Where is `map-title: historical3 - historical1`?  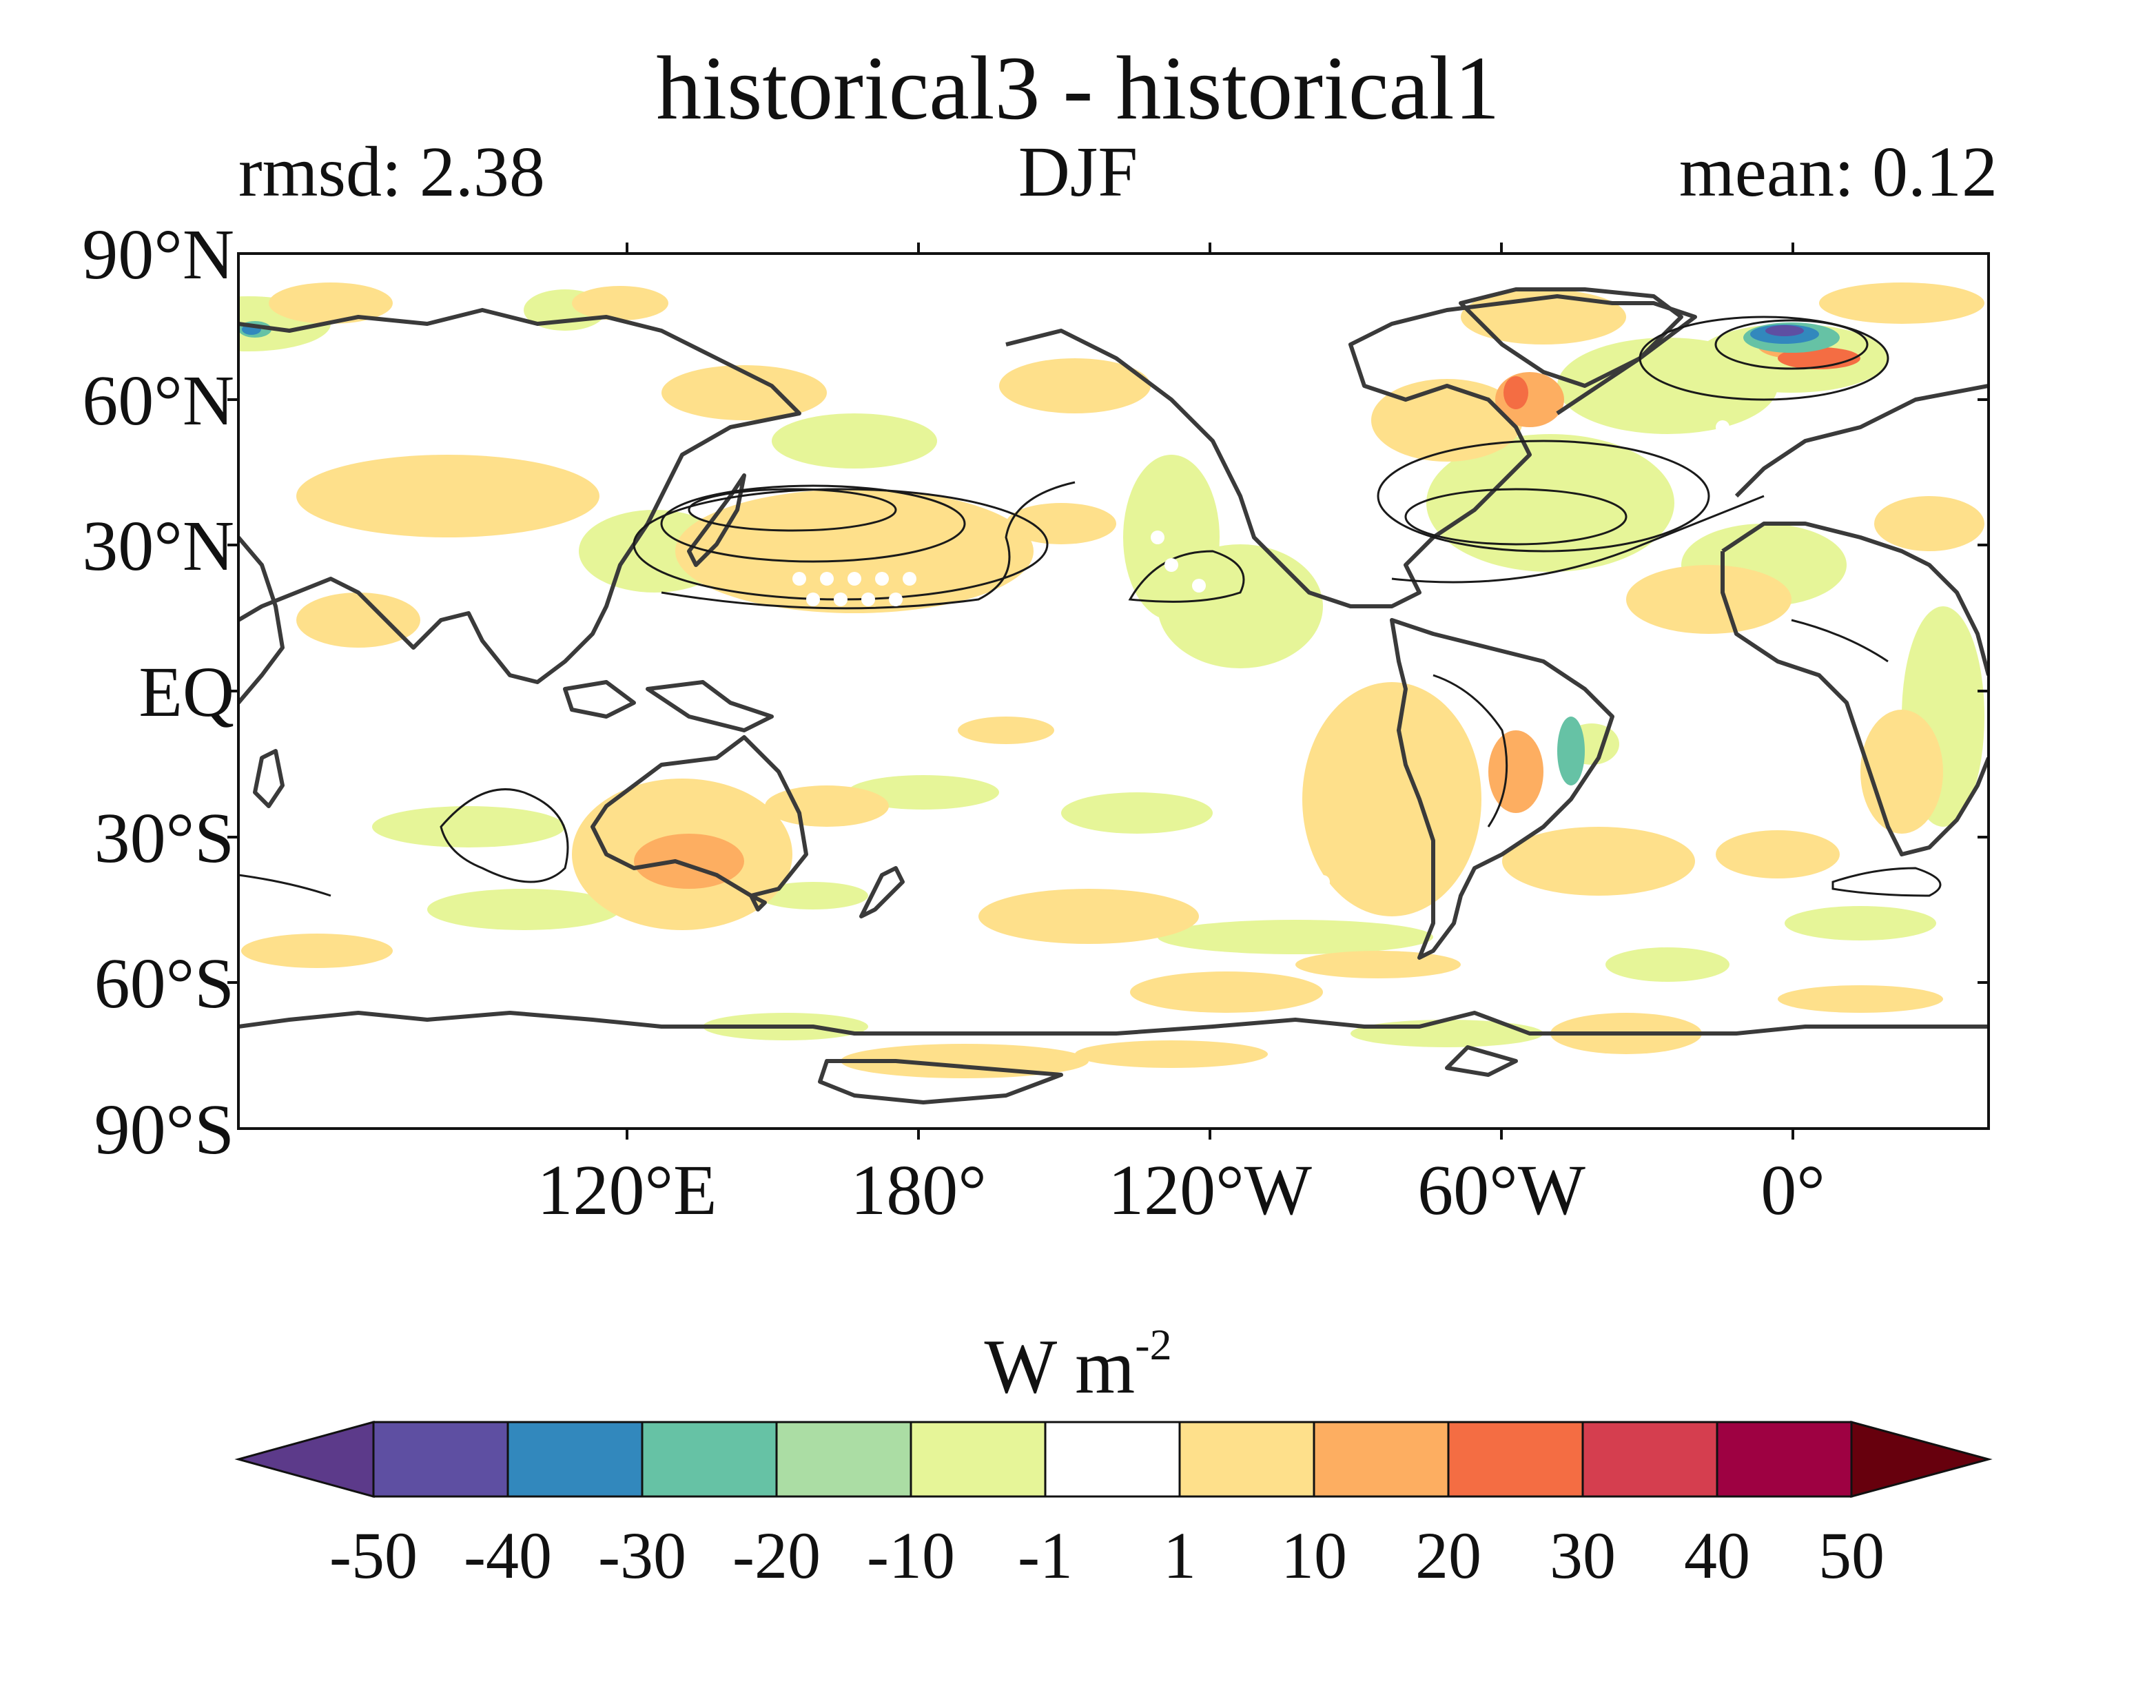 map-title: historical3 - historical1 is located at coordinates (1078, 87).